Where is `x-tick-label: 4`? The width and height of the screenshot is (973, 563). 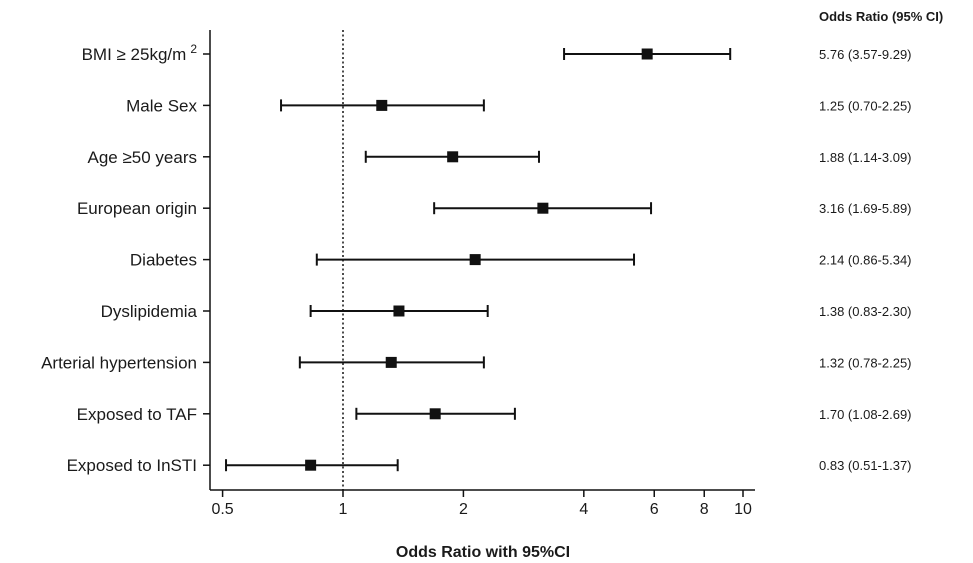
x-tick-label: 4 is located at coordinates (583, 509).